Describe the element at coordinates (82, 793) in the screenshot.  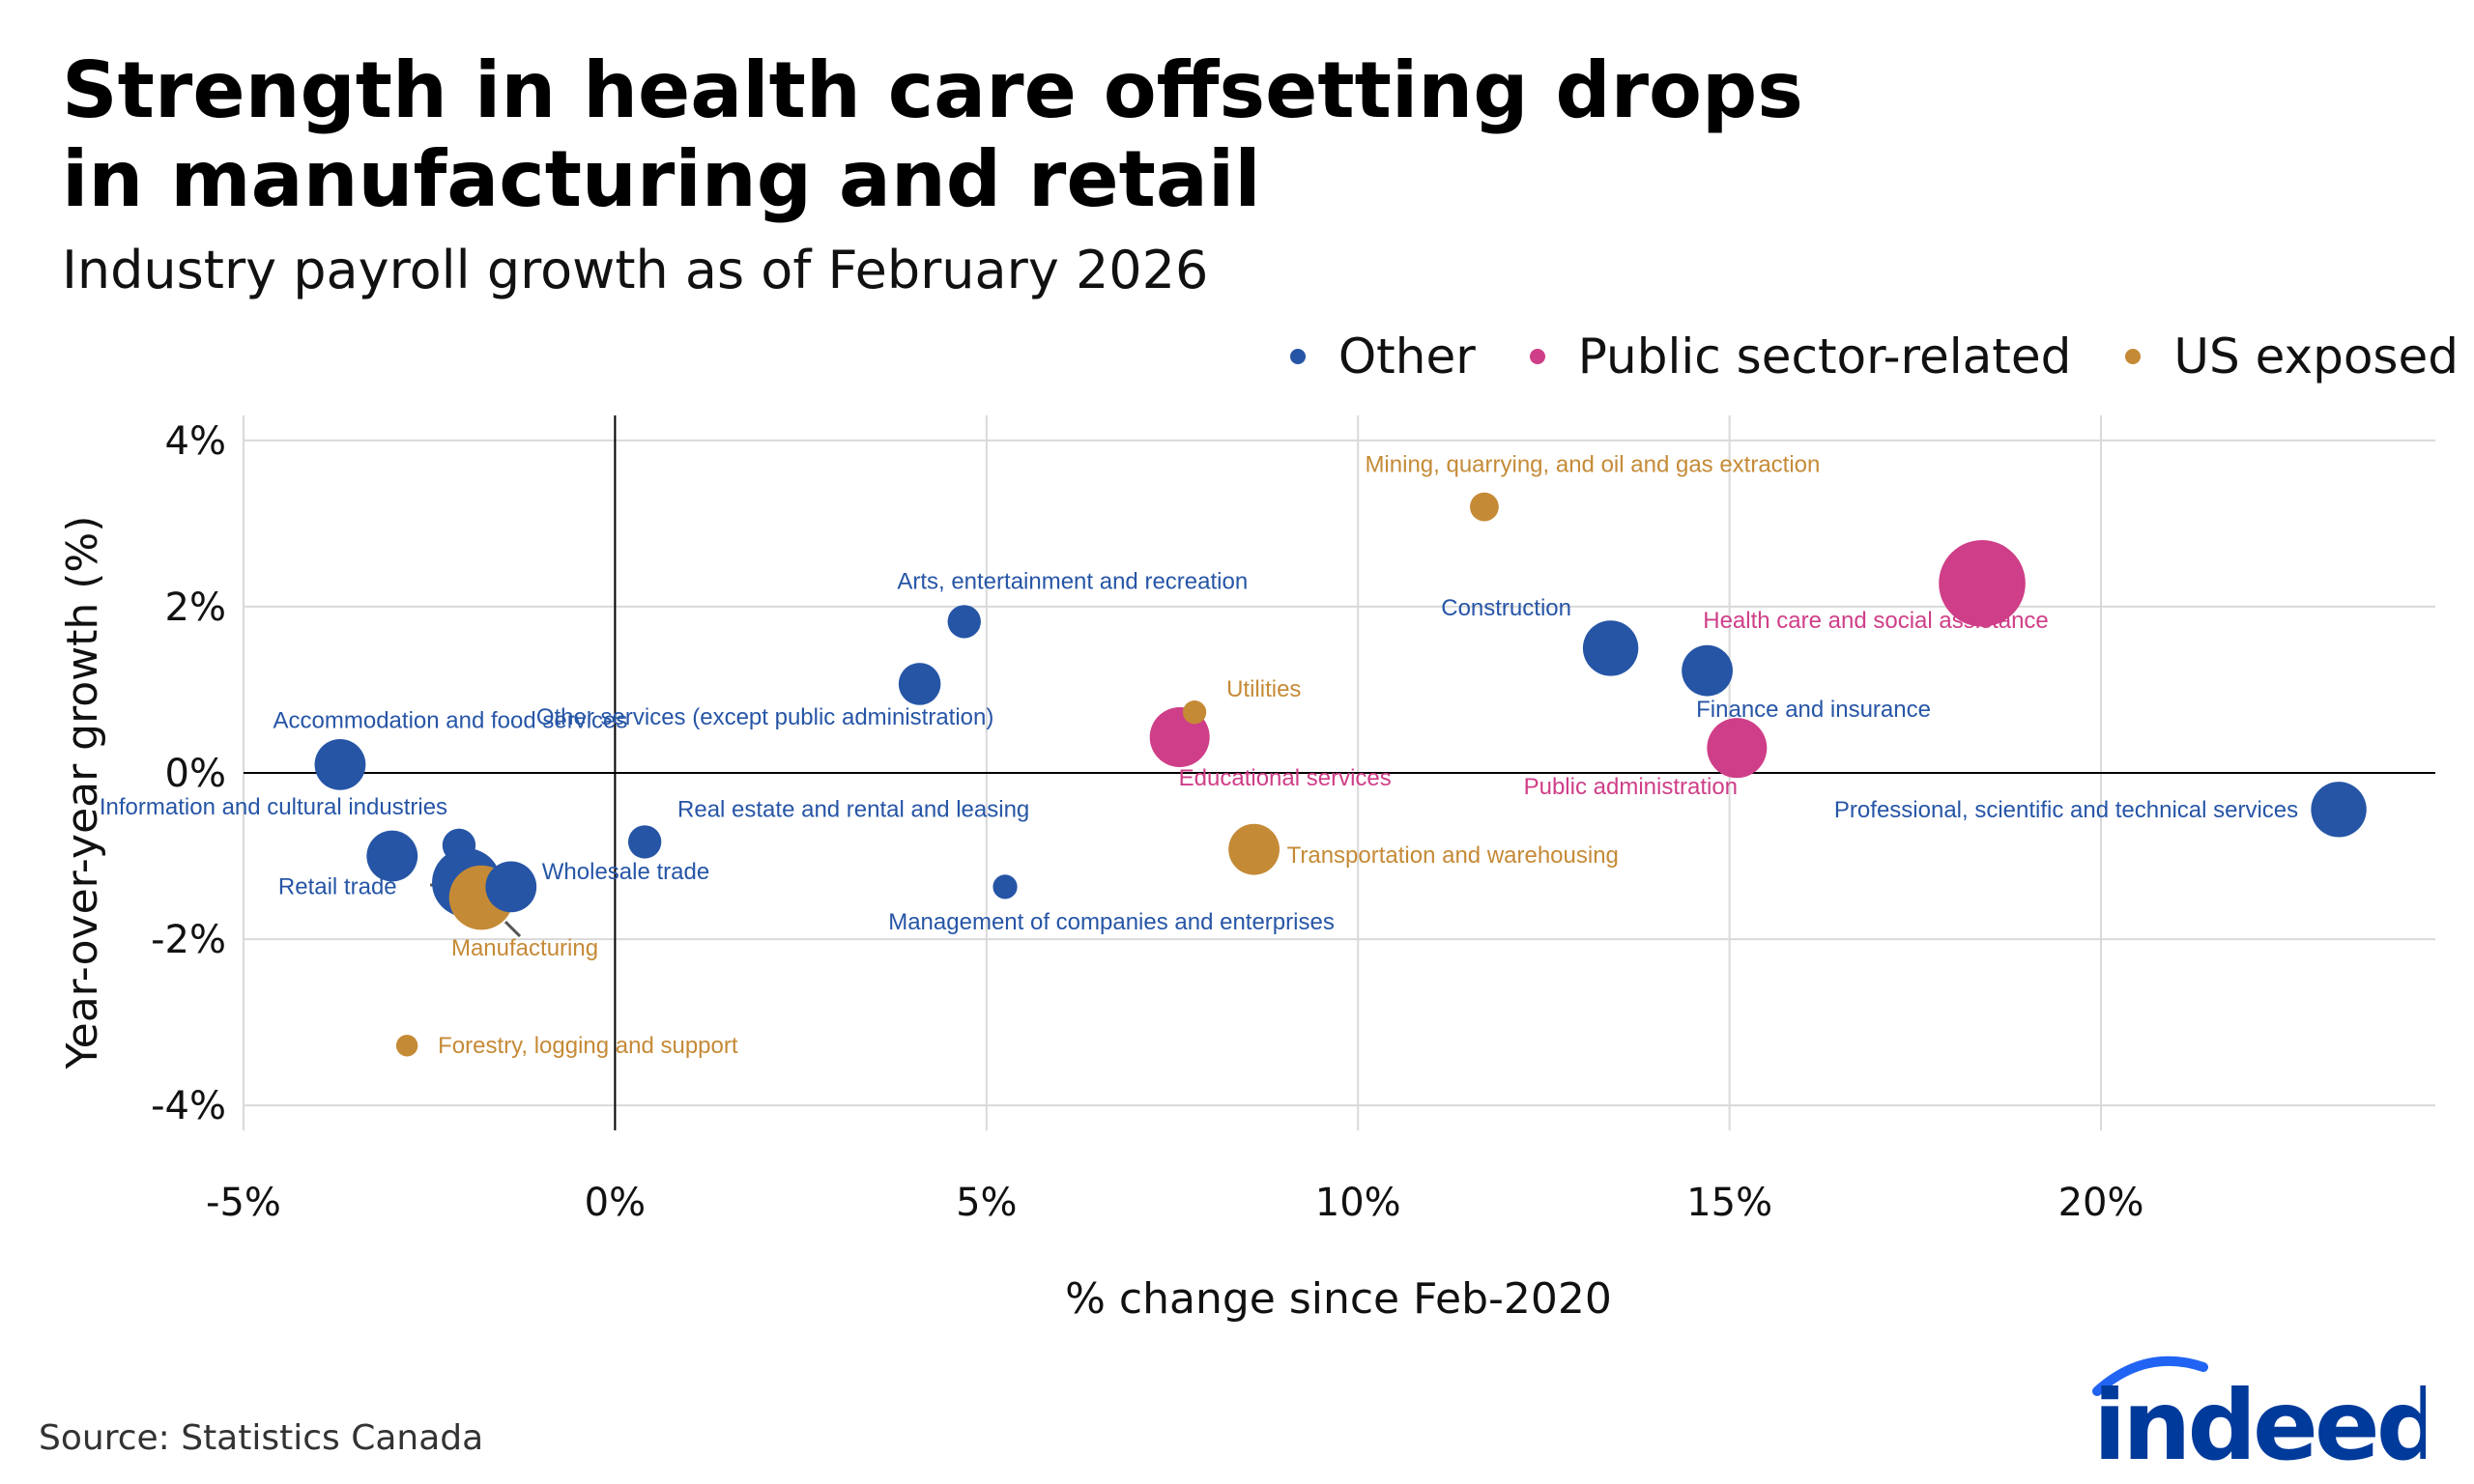
I see `y-axis-label: Year-over-year growth (%)` at that location.